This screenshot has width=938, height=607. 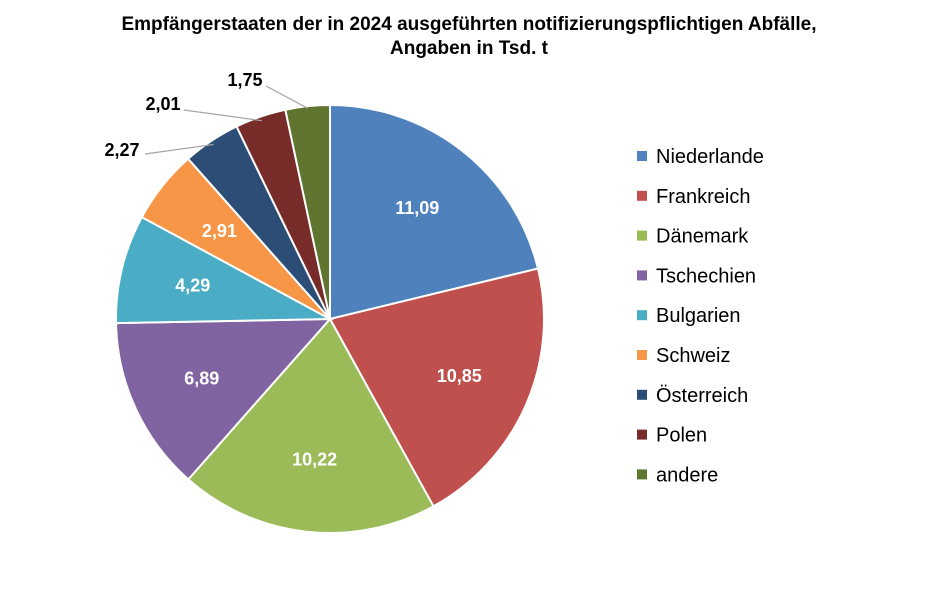 I want to click on data-label-bulgarien: 4,29, so click(x=192, y=286).